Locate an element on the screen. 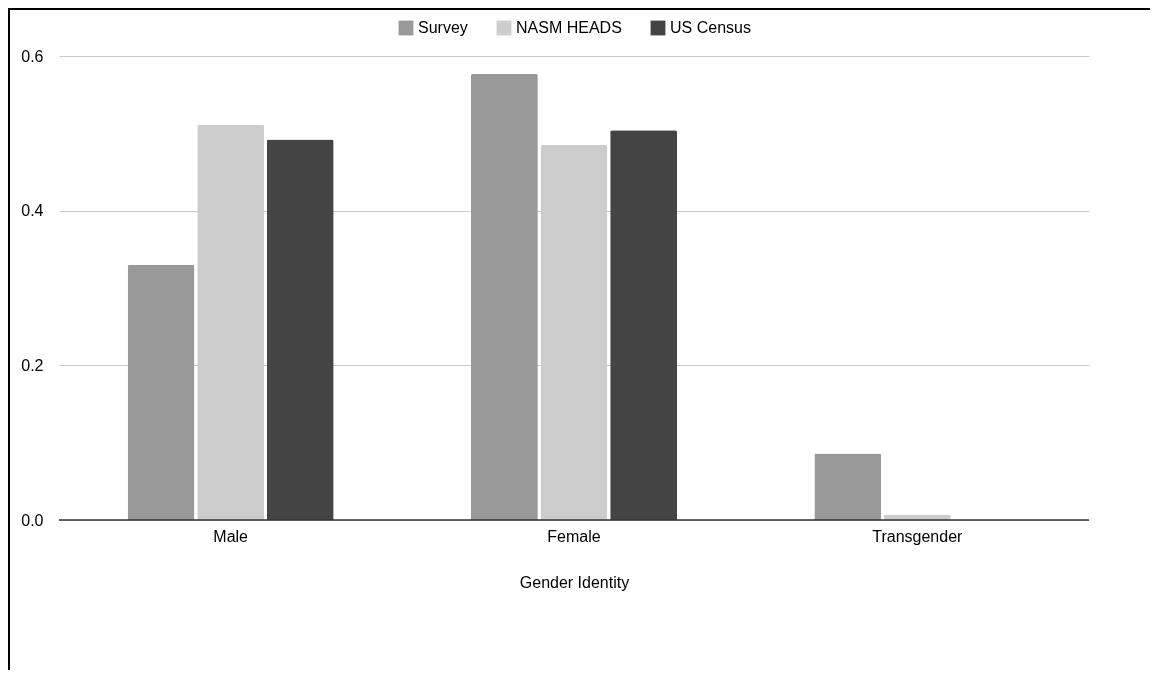 Image resolution: width=1156 pixels, height=676 pixels. y-tick-label: 0.0 is located at coordinates (32, 520).